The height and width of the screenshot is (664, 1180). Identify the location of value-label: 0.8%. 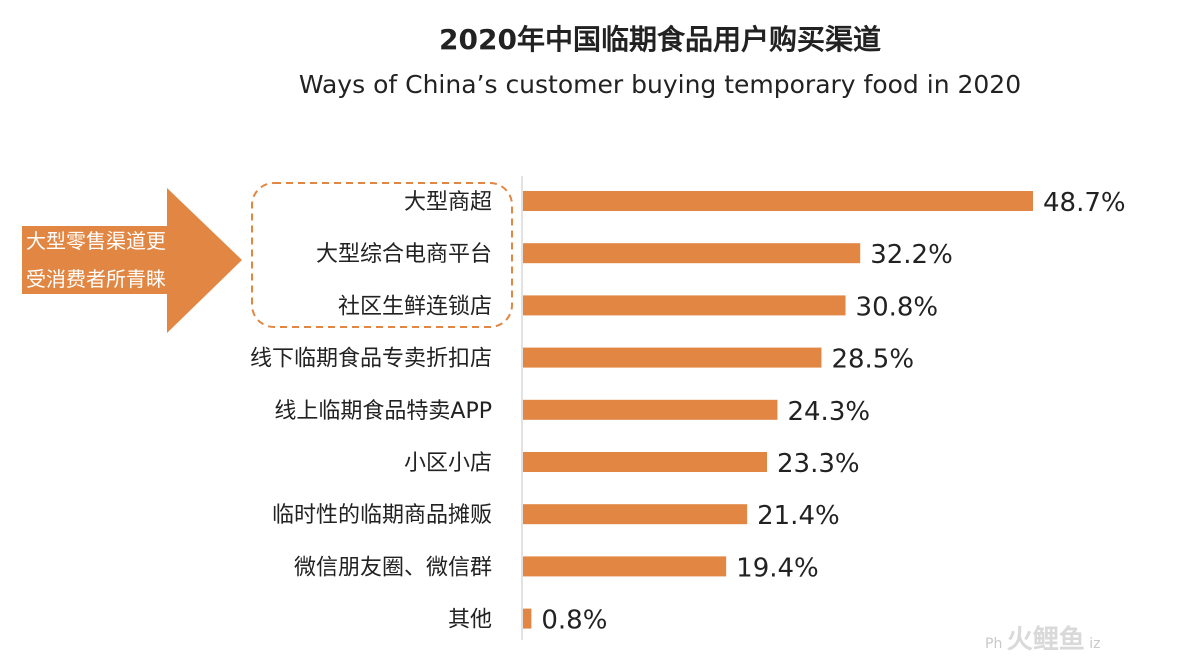
(574, 621).